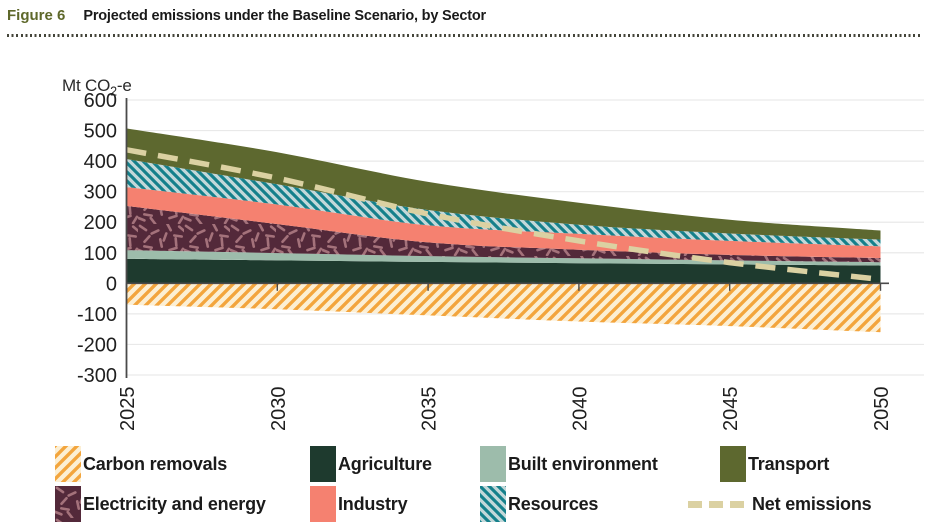 The height and width of the screenshot is (522, 929). I want to click on legend-item-resources: Resources, so click(539, 504).